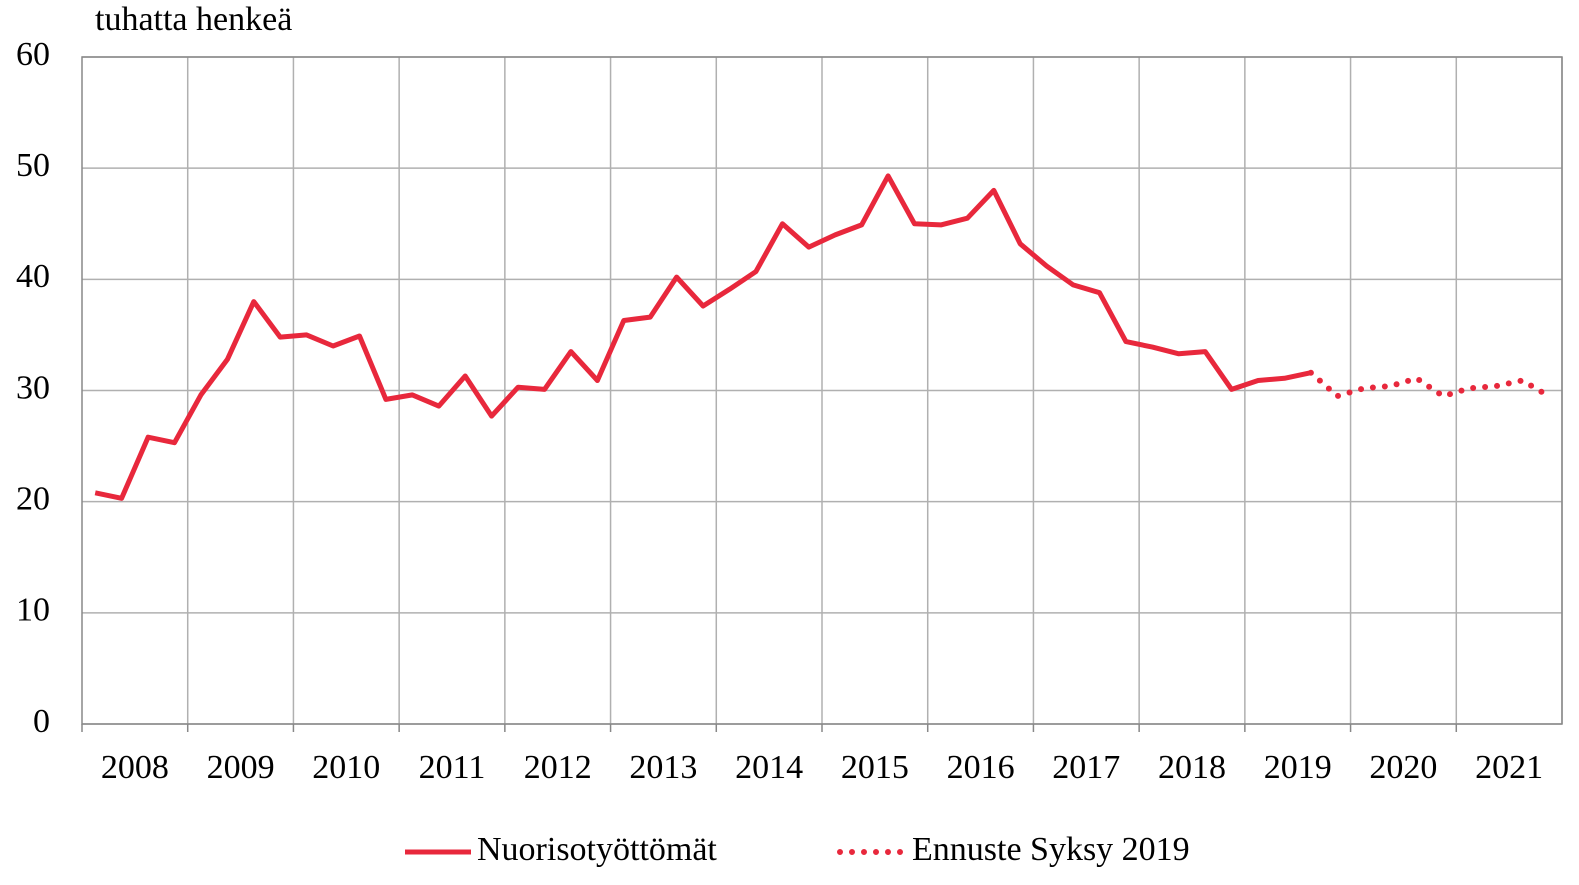 The width and height of the screenshot is (1579, 885). What do you see at coordinates (1086, 767) in the screenshot?
I see `x-tick-label: 2017` at bounding box center [1086, 767].